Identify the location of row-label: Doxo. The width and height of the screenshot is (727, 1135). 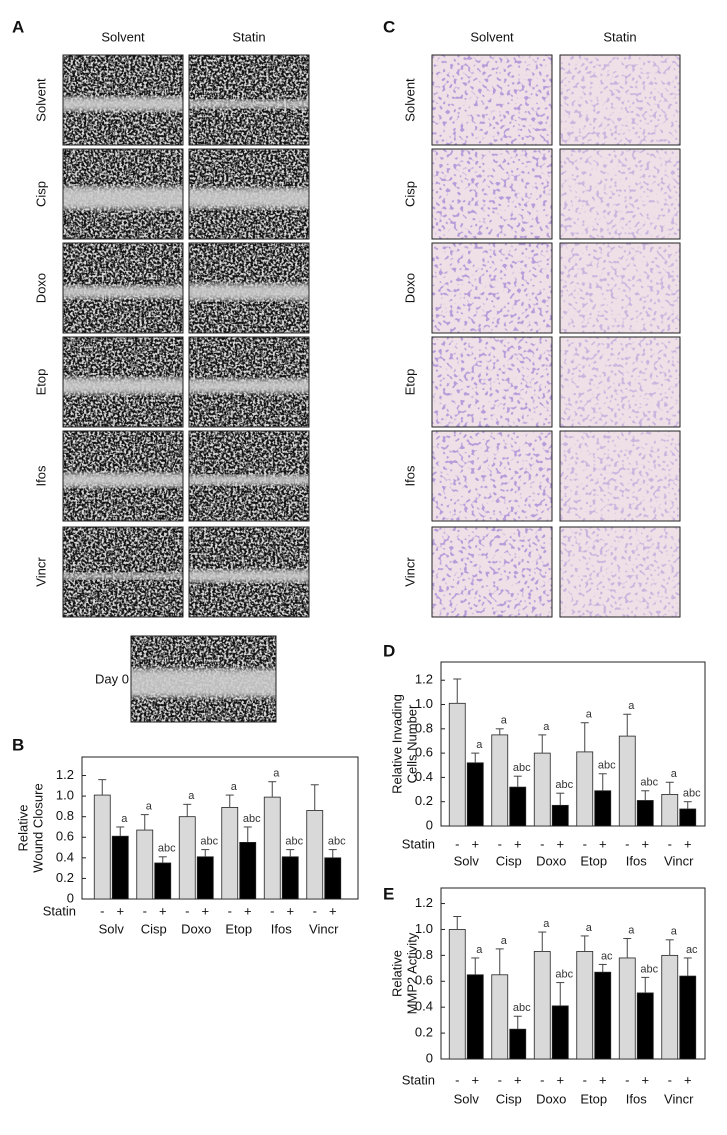
(40, 288).